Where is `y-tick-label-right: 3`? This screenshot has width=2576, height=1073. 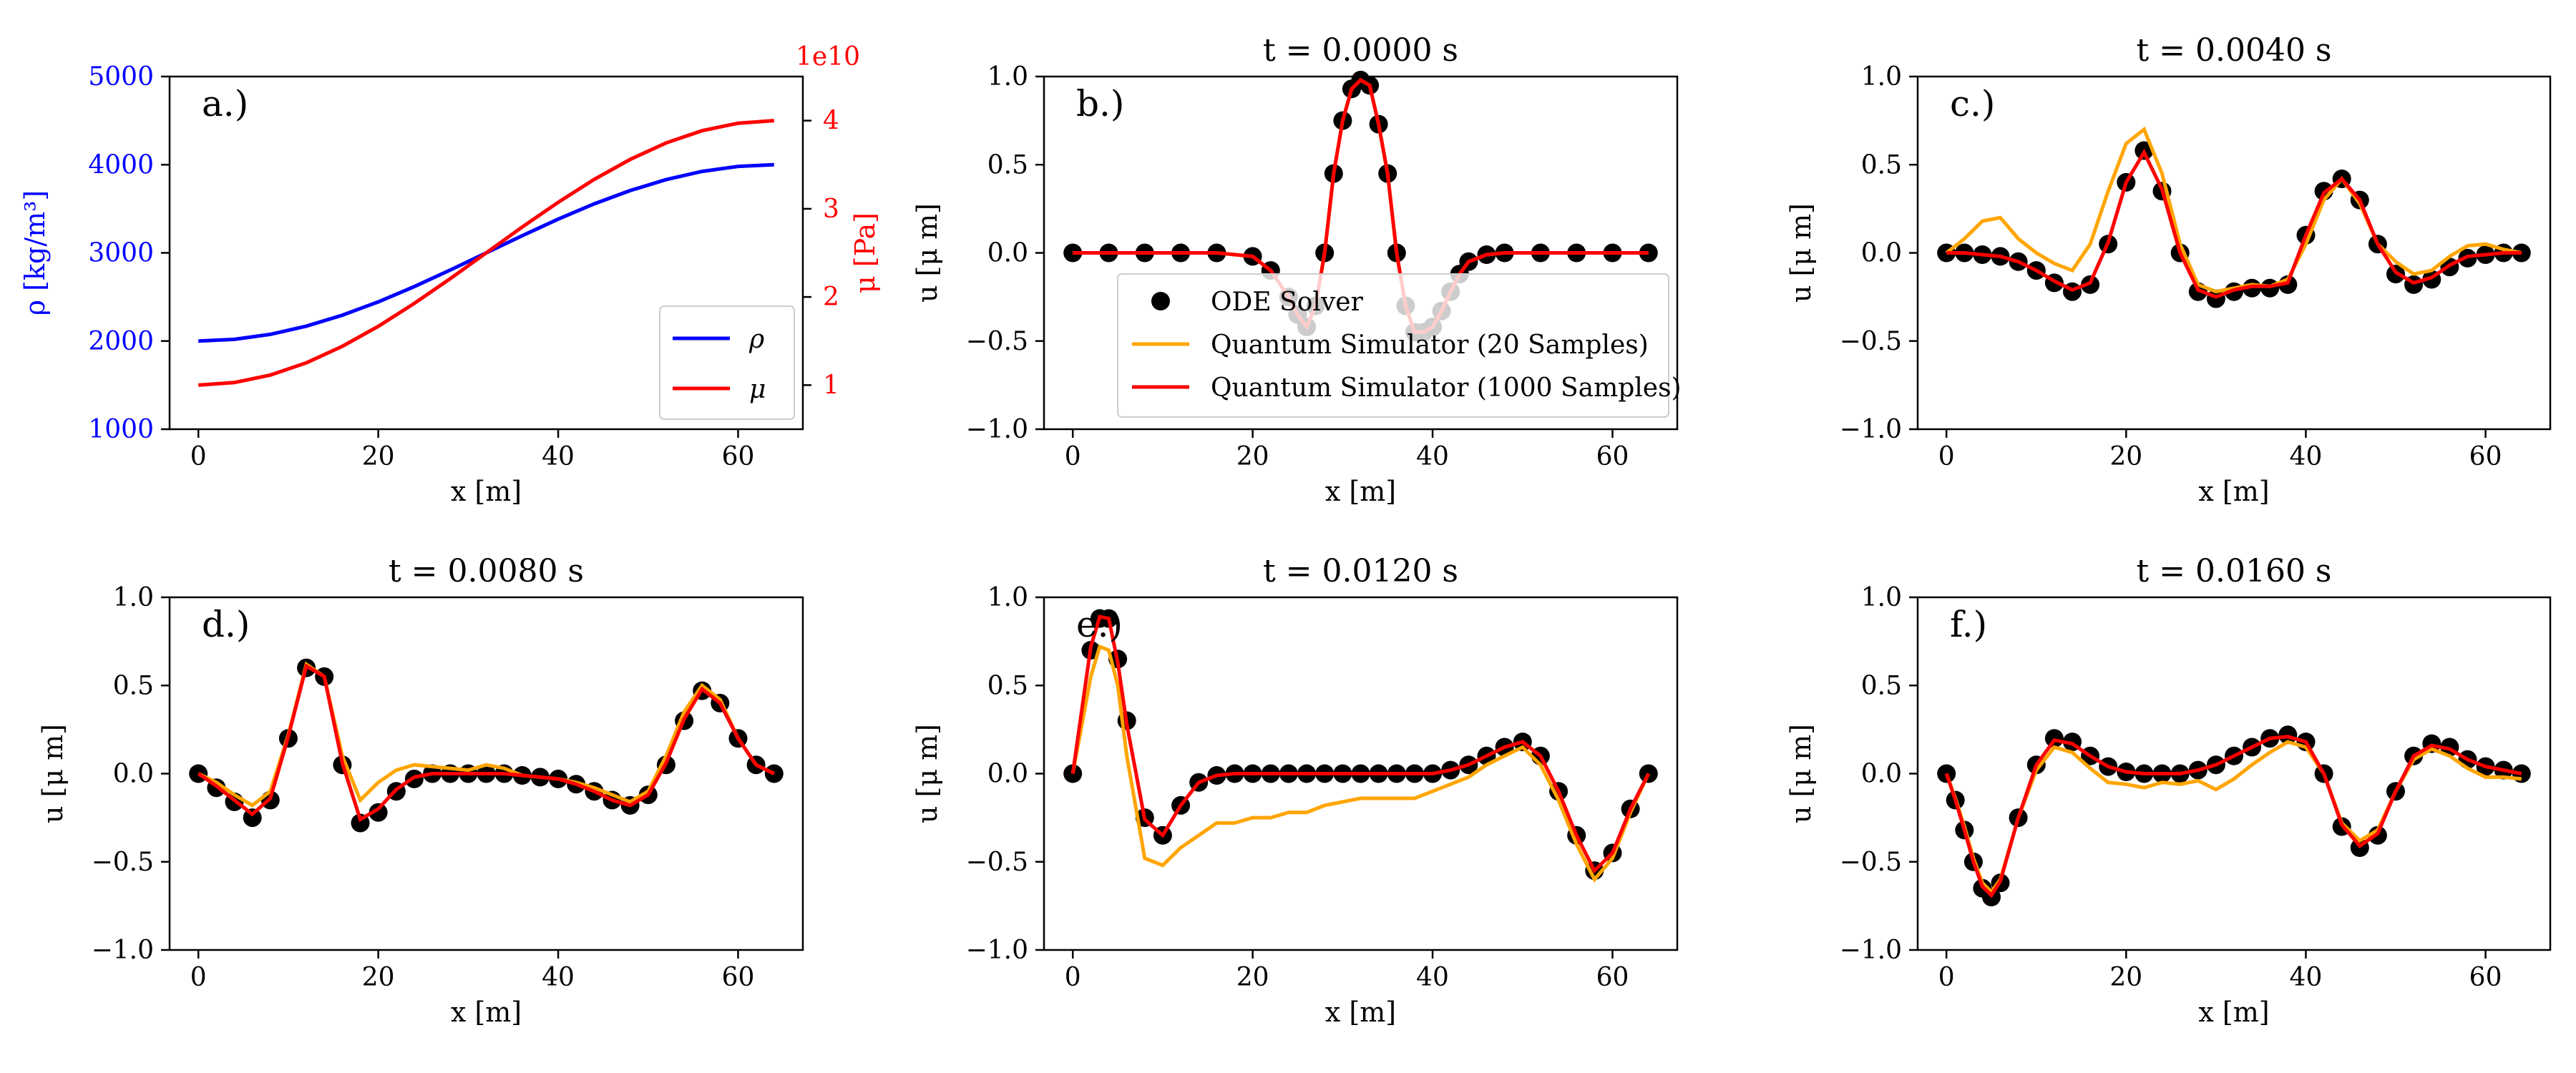
y-tick-label-right: 3 is located at coordinates (831, 209).